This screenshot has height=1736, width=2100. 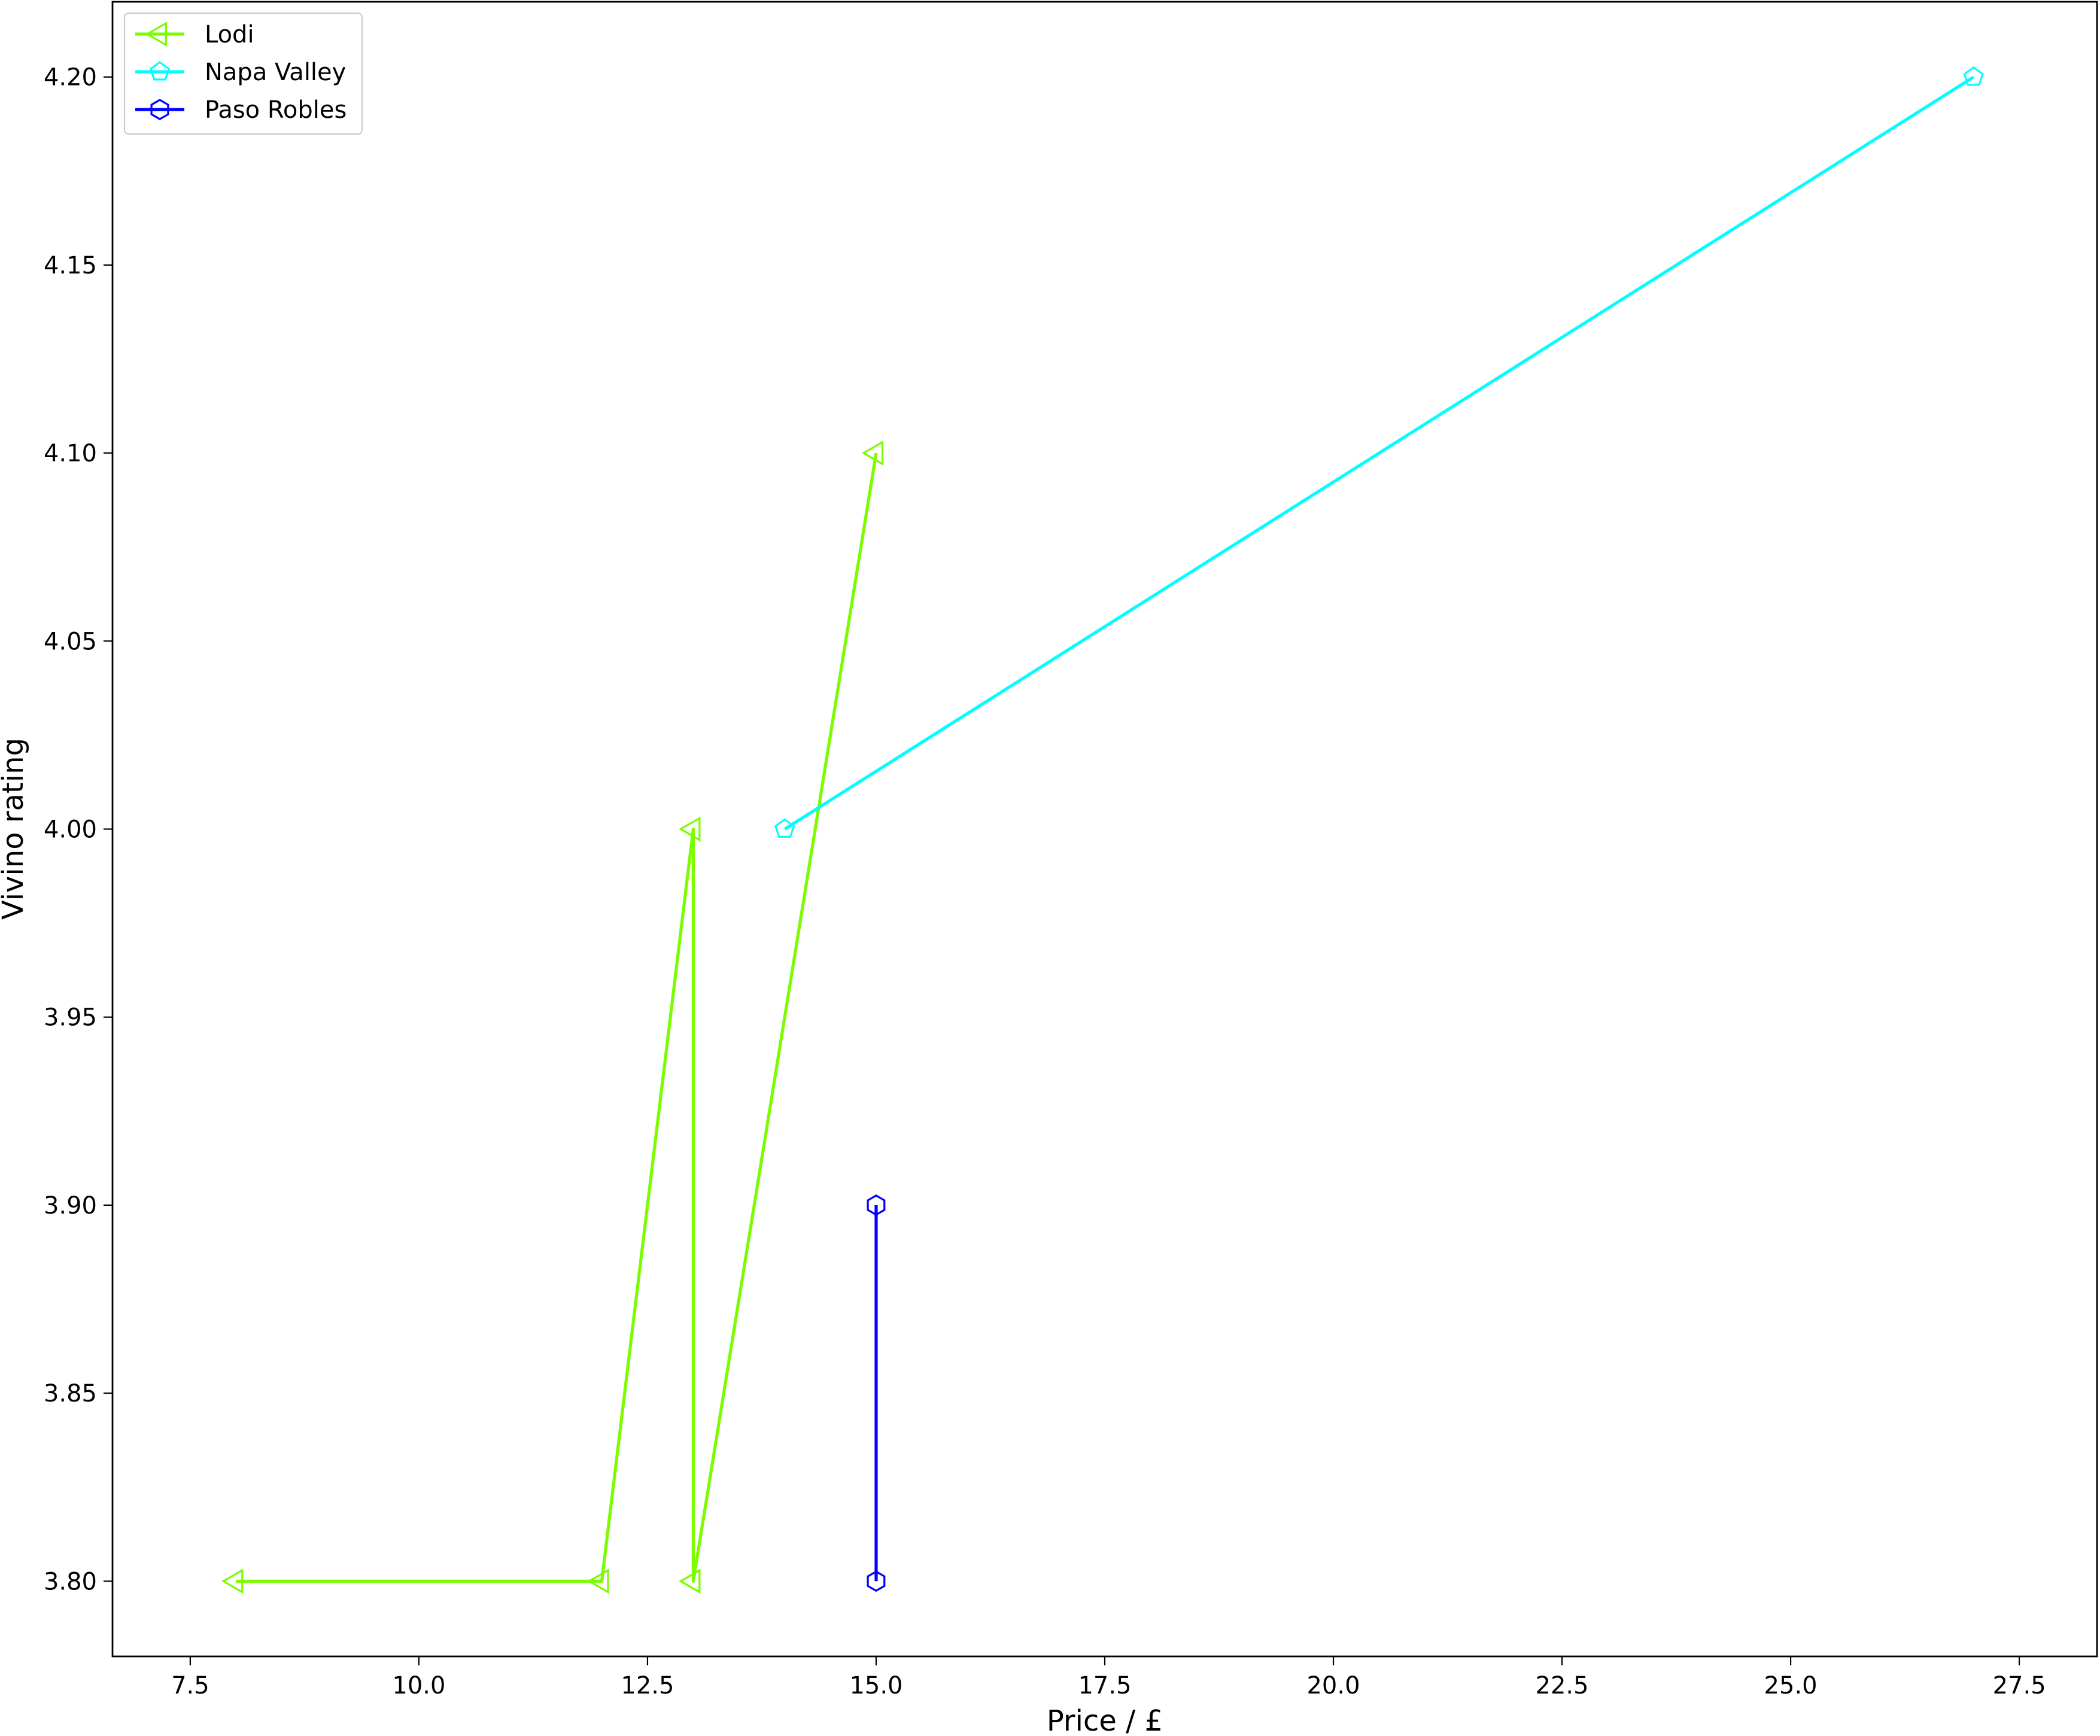 What do you see at coordinates (70, 830) in the screenshot?
I see `y-tick-label: 4.00` at bounding box center [70, 830].